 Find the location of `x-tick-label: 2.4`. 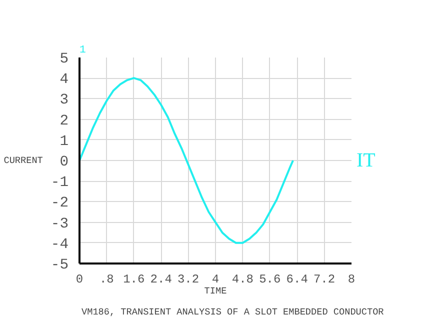

x-tick-label: 2.4 is located at coordinates (161, 279).